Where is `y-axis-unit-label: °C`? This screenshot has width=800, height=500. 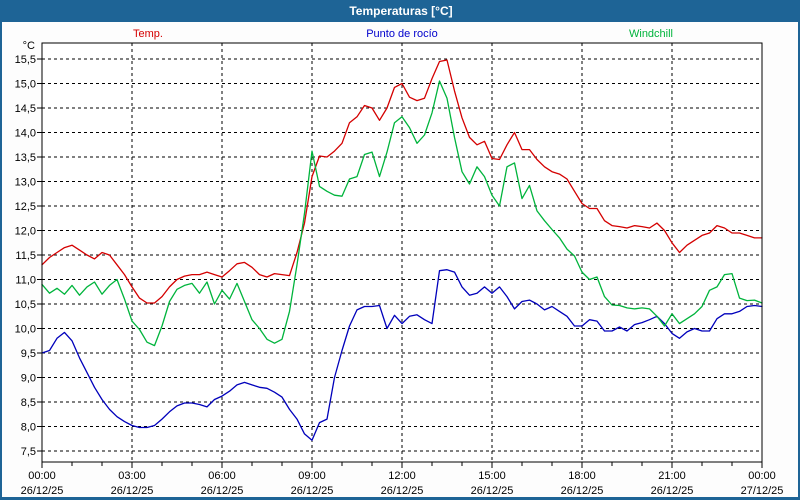 y-axis-unit-label: °C is located at coordinates (28, 46).